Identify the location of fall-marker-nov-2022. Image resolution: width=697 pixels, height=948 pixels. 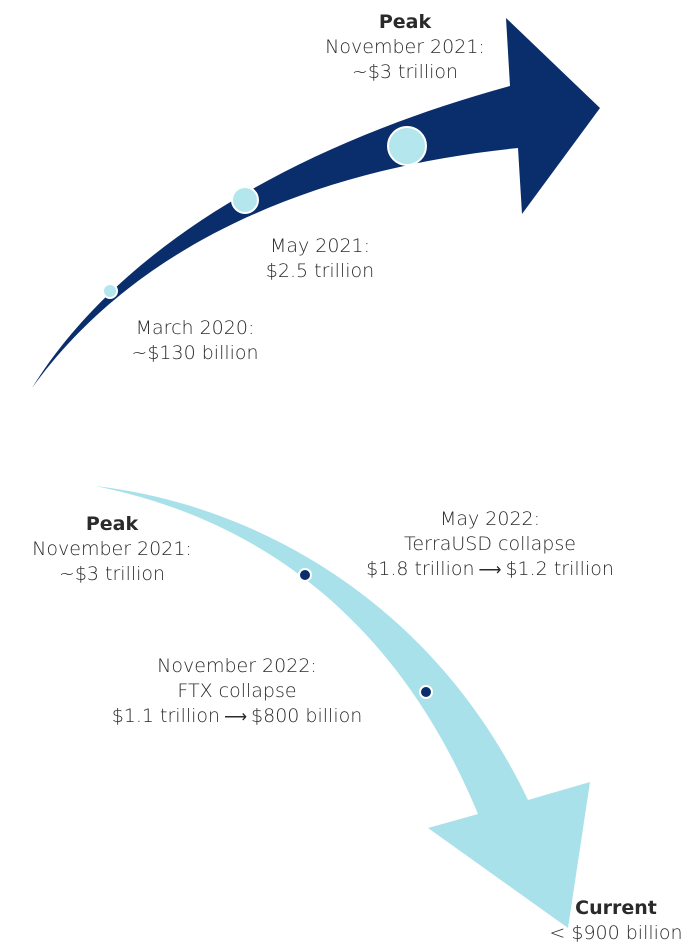
(426, 692).